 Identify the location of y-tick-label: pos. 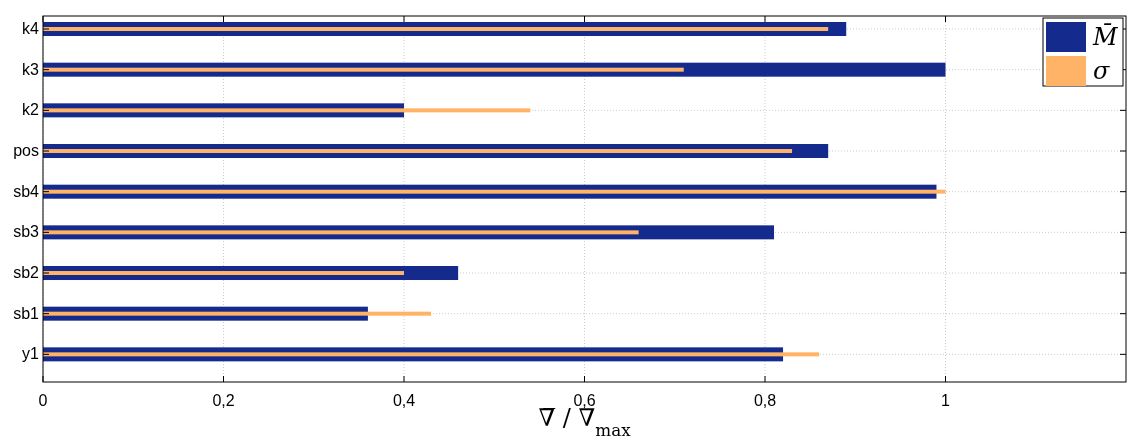
(26, 151).